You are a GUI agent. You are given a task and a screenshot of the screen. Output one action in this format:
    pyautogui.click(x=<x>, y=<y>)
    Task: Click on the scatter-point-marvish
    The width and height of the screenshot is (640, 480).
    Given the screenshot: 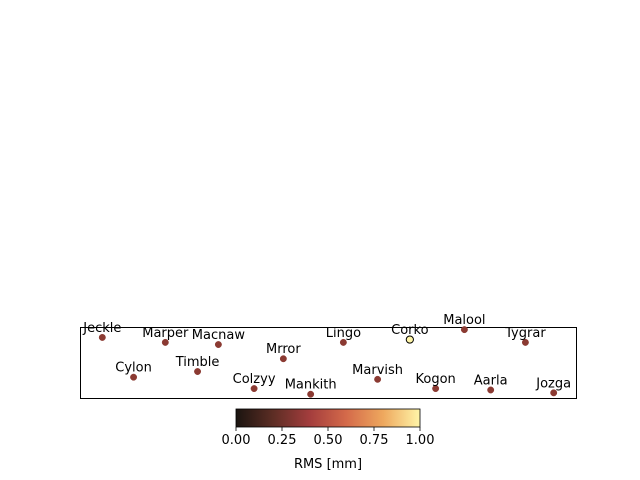 What is the action you would take?
    pyautogui.click(x=378, y=379)
    